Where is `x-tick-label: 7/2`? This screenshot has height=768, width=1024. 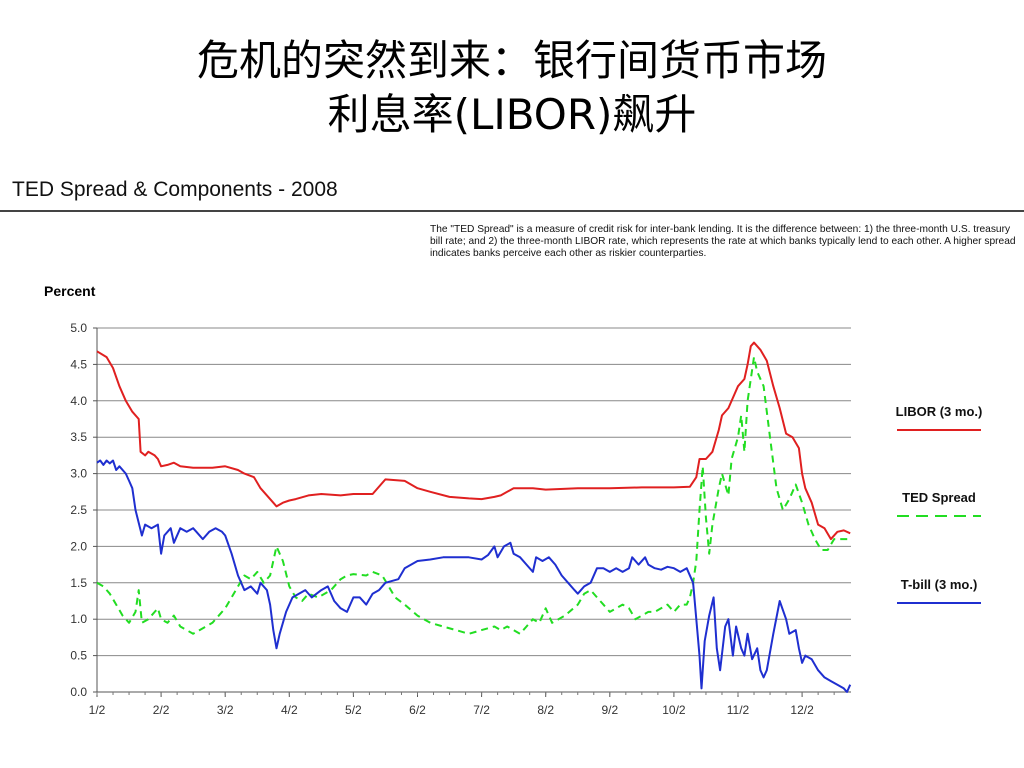 x-tick-label: 7/2 is located at coordinates (481, 710).